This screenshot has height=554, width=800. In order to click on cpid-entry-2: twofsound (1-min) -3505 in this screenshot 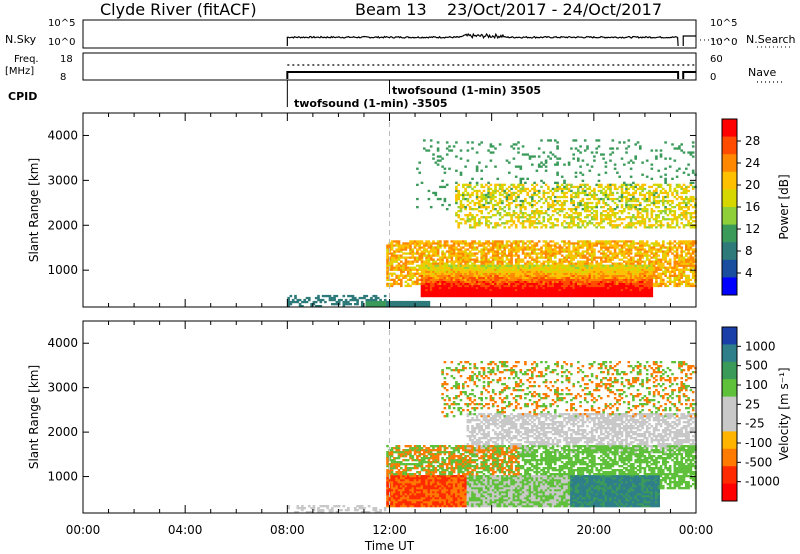, I will do `click(371, 103)`.